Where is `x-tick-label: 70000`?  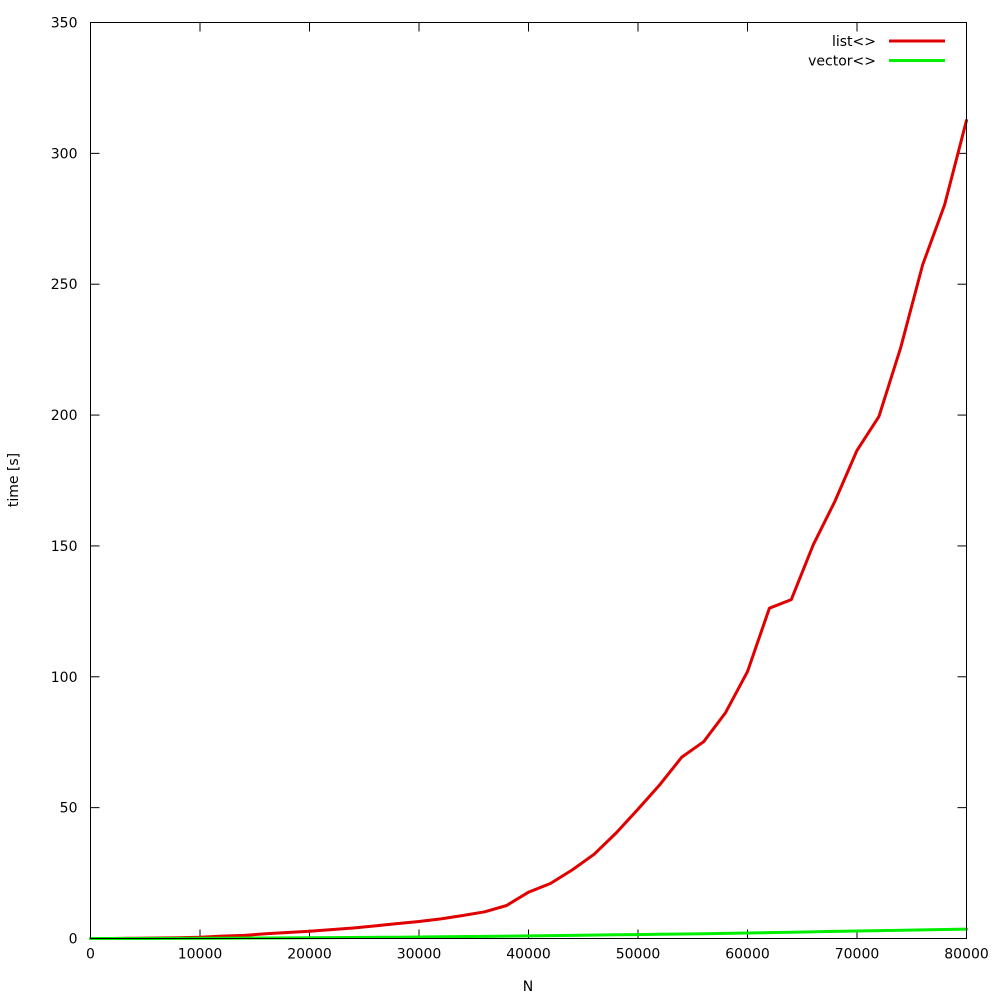 x-tick-label: 70000 is located at coordinates (857, 955).